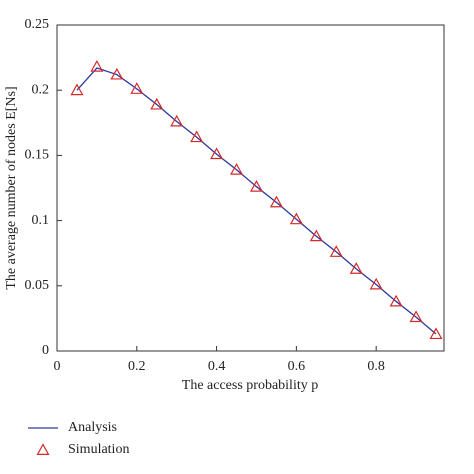  I want to click on legend-label: Analysis, so click(92, 427).